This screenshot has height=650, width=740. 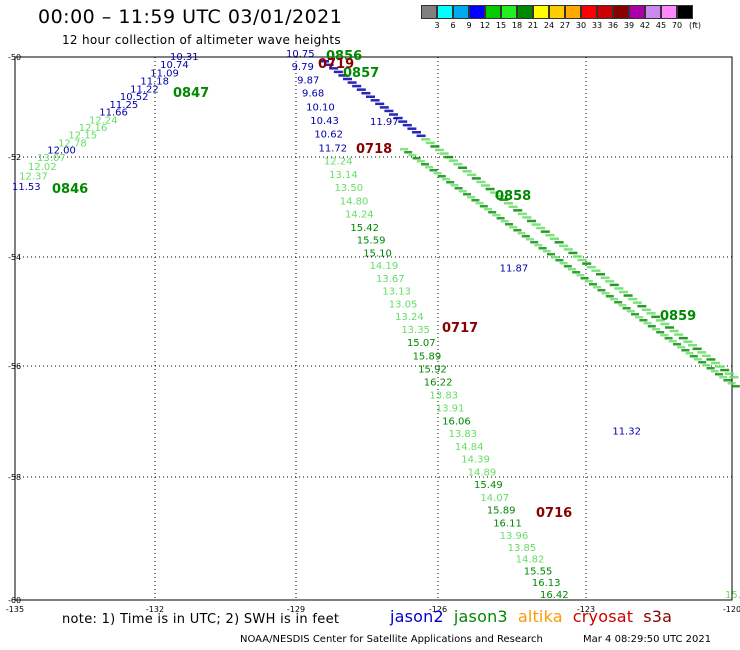 What do you see at coordinates (538, 571) in the screenshot?
I see `wave-height-label: 15.55` at bounding box center [538, 571].